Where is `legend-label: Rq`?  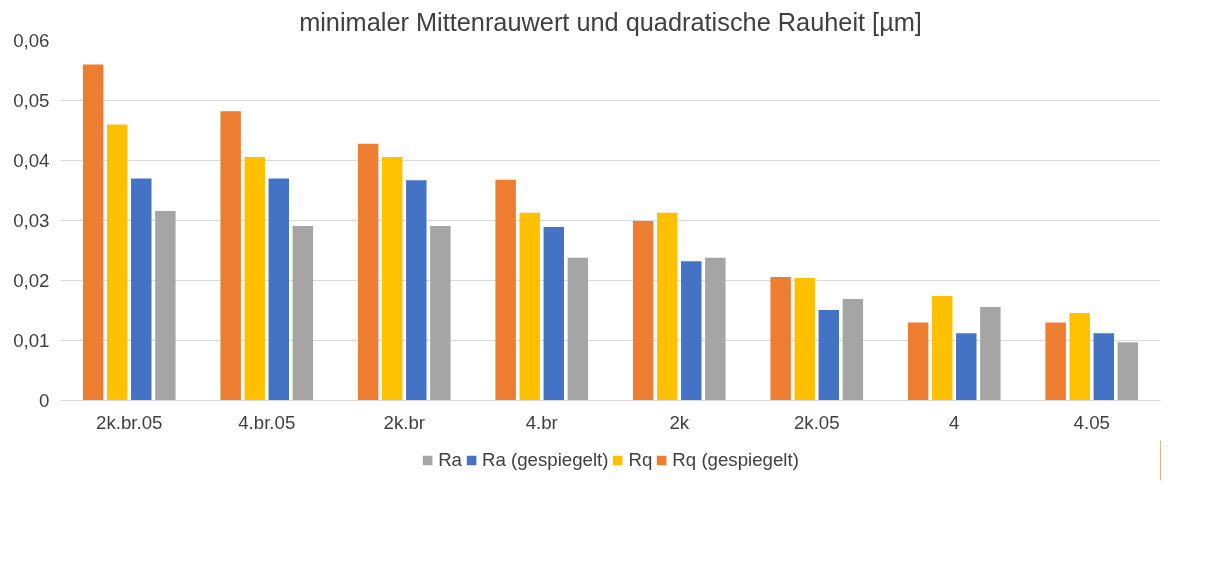 legend-label: Rq is located at coordinates (640, 460).